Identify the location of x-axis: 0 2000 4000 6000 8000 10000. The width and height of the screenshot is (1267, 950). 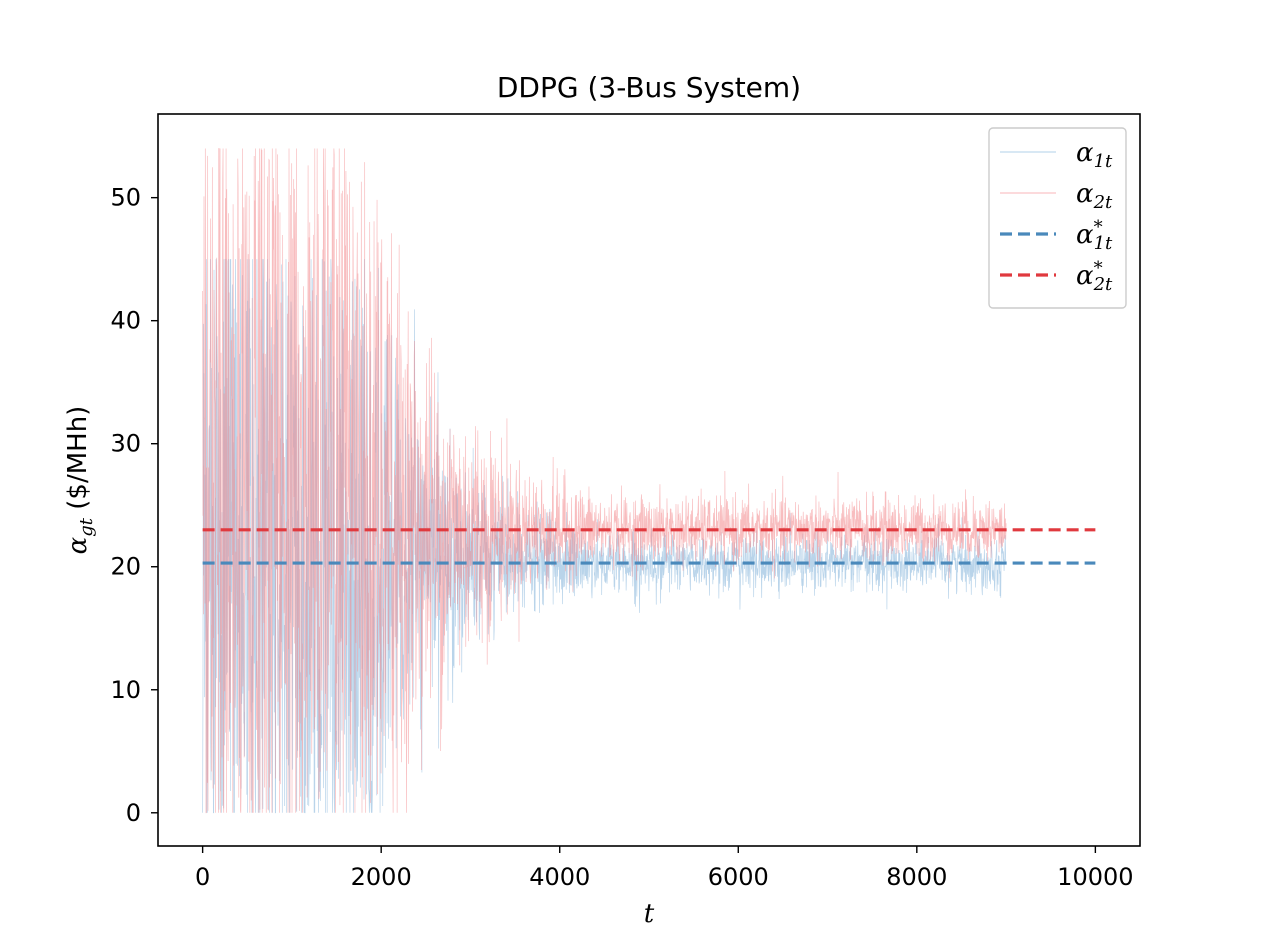
(664, 868).